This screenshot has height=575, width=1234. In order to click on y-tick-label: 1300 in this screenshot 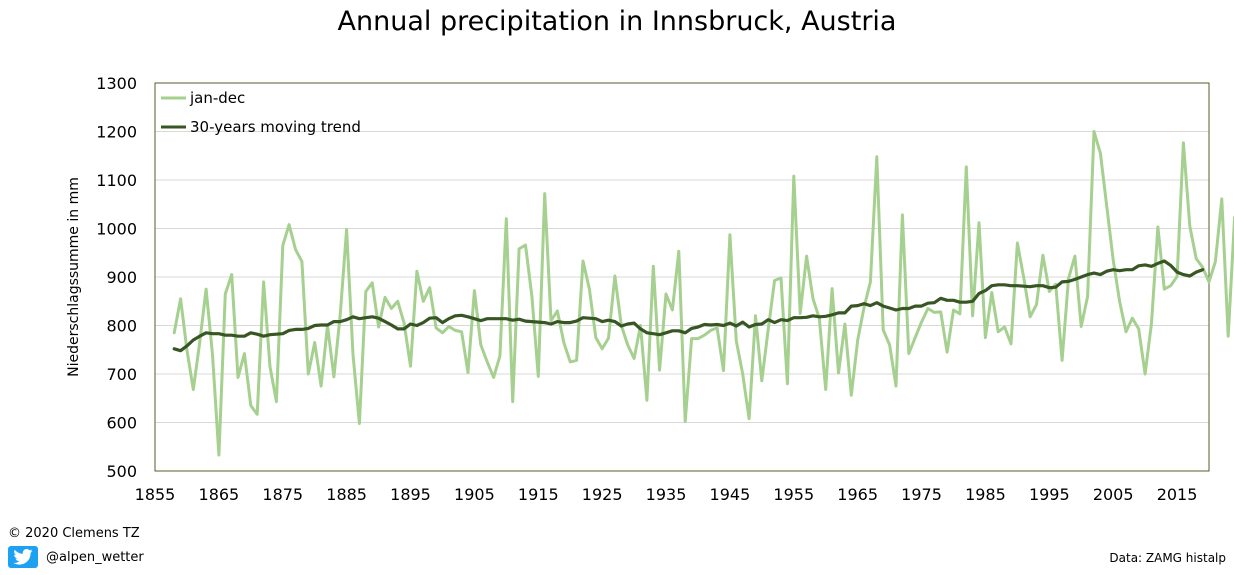, I will do `click(116, 83)`.